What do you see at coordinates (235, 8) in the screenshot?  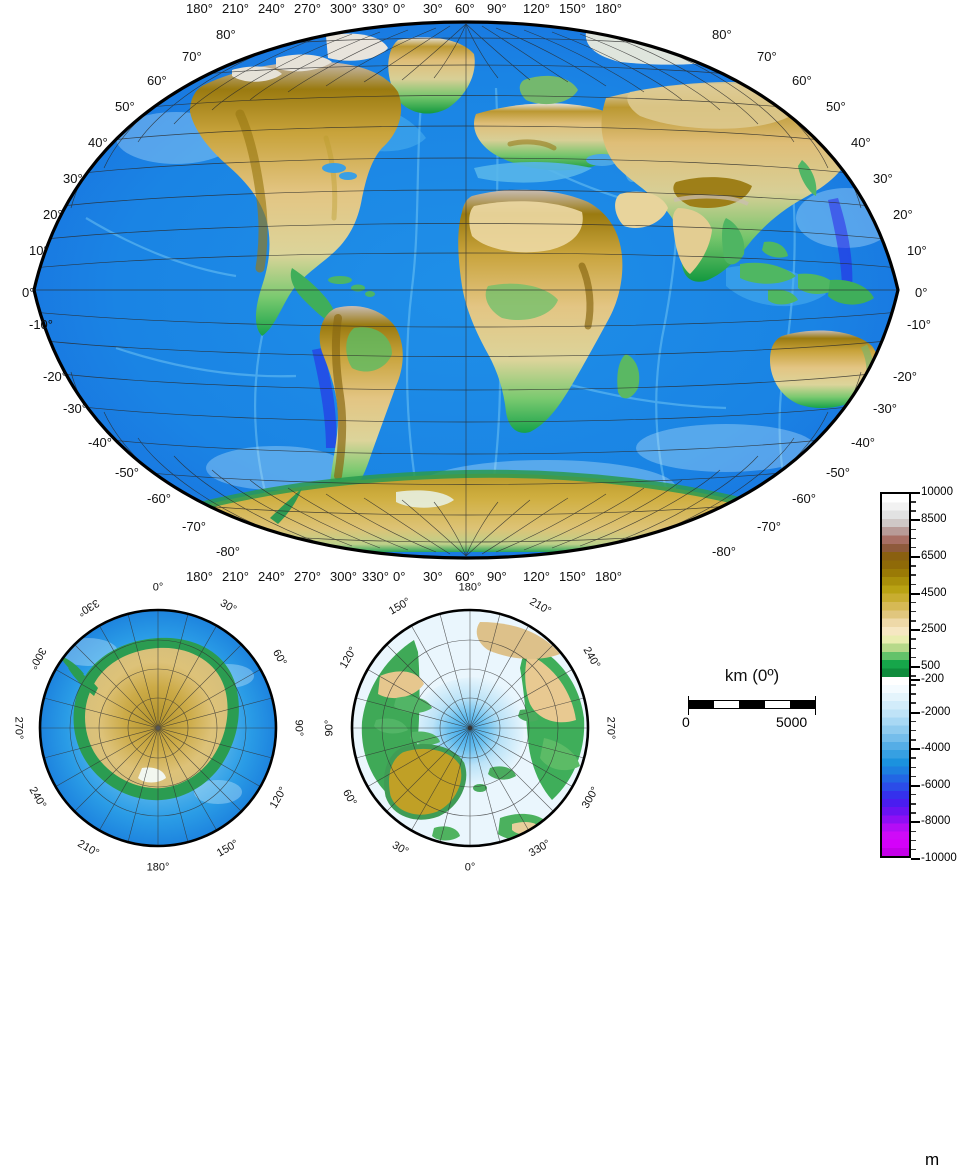 I see `longitude-label-top-1: 210°` at bounding box center [235, 8].